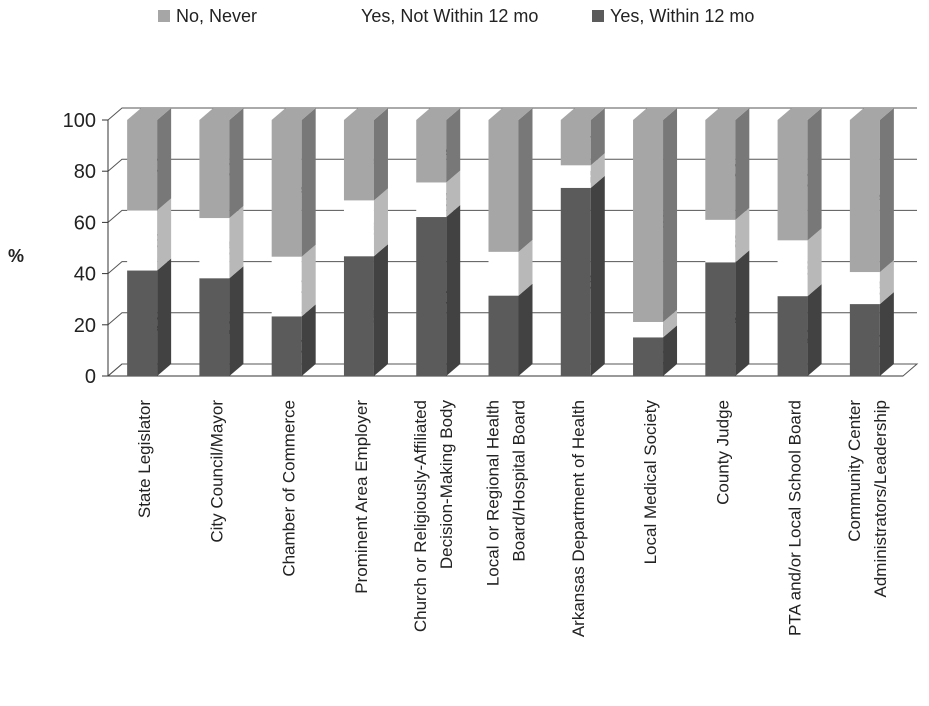 This screenshot has width=929, height=706. What do you see at coordinates (207, 16) in the screenshot?
I see `legend-item: No, Never` at bounding box center [207, 16].